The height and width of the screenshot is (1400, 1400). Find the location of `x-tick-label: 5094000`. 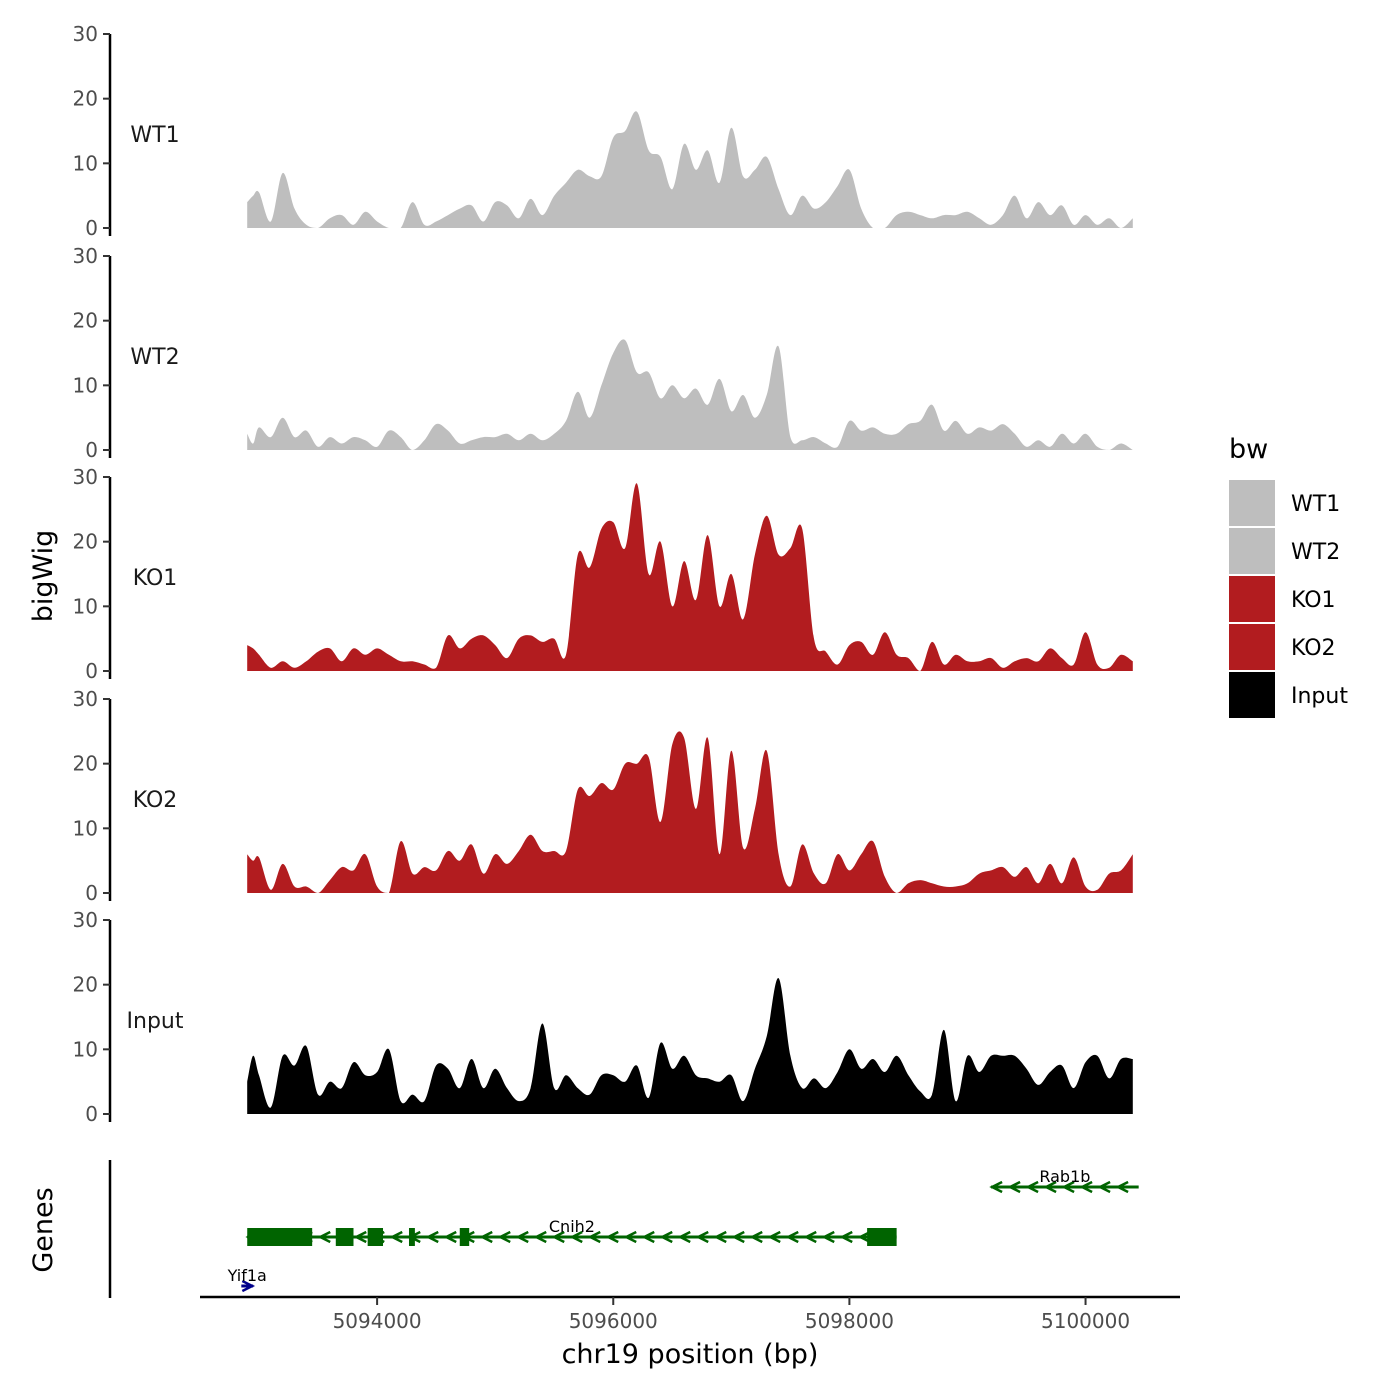

x-tick-label: 5094000 is located at coordinates (377, 1321).